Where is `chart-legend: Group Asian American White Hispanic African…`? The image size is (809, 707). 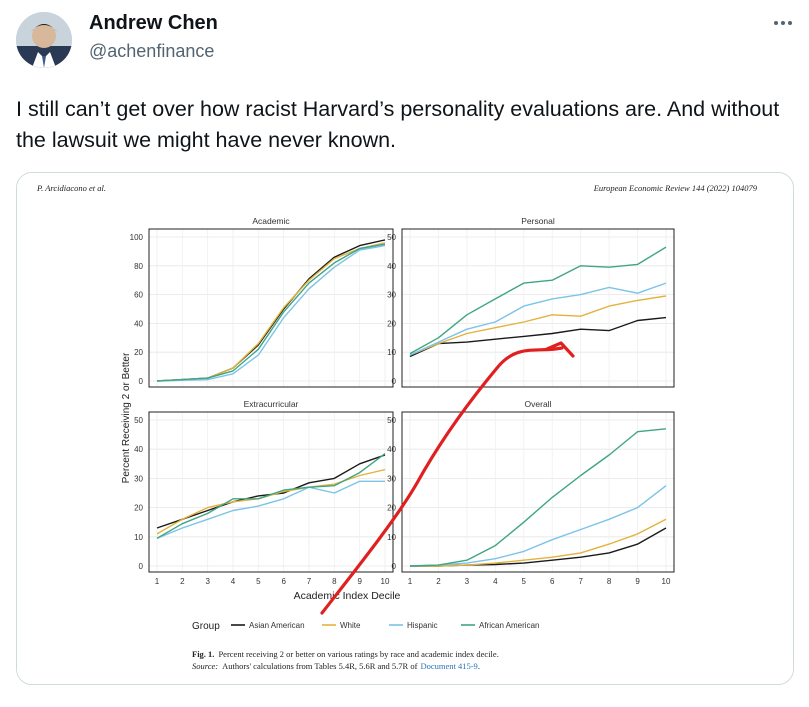
chart-legend: Group Asian American White Hispanic African… is located at coordinates (365, 626).